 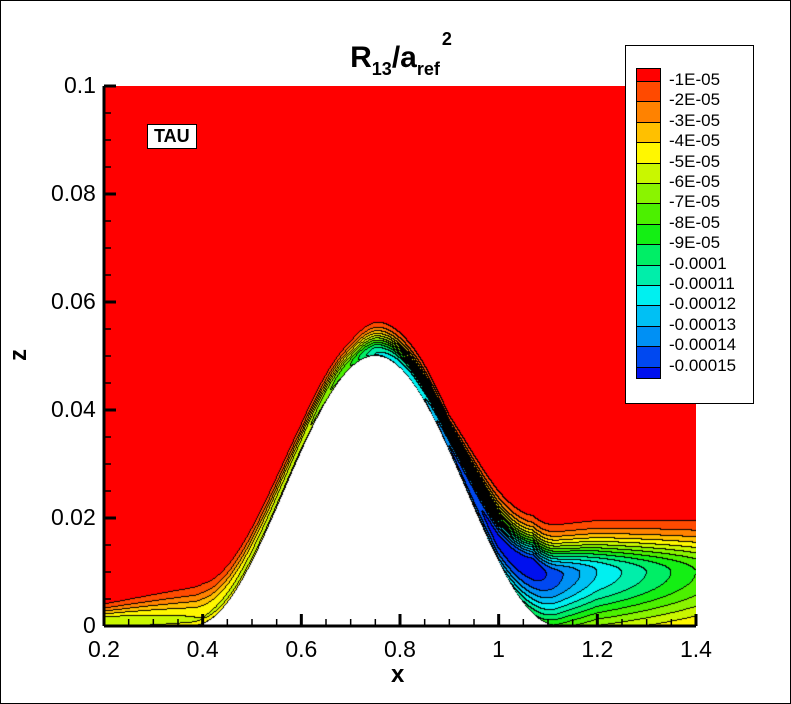 What do you see at coordinates (703, 304) in the screenshot?
I see `legend-label: -0.00012` at bounding box center [703, 304].